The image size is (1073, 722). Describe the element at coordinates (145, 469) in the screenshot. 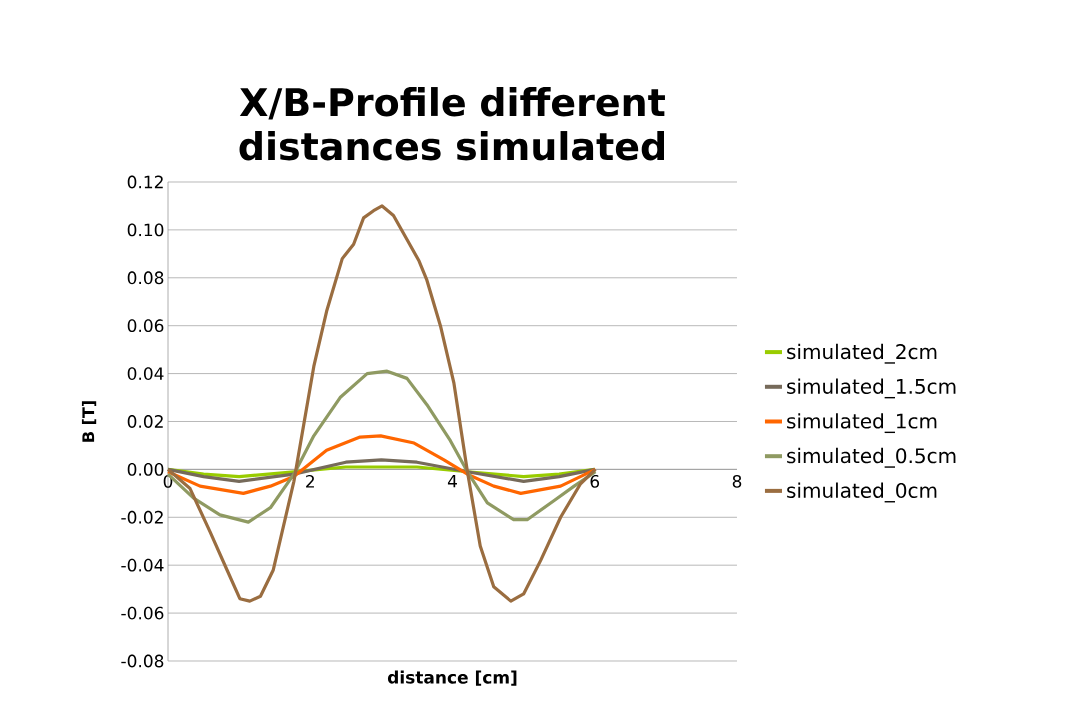

I see `y-tick-label: 0.00` at that location.